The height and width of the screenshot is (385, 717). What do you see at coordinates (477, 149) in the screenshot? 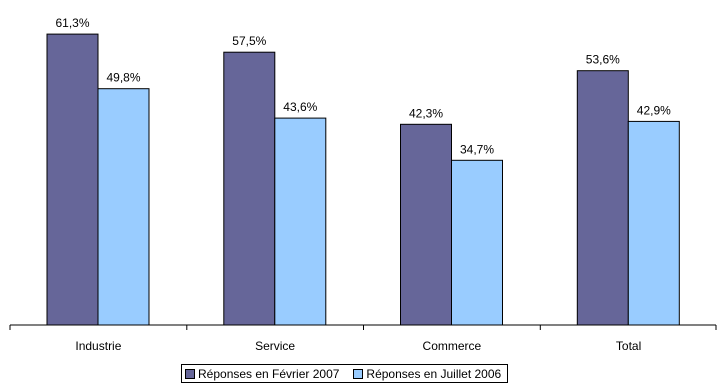
I see `value-label-commerce-series-2: 34,7%` at bounding box center [477, 149].